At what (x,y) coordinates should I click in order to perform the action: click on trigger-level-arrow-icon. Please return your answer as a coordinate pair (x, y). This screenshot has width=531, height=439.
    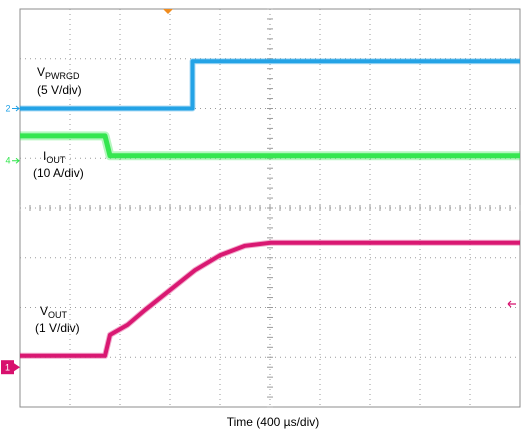
    Looking at the image, I should click on (511, 304).